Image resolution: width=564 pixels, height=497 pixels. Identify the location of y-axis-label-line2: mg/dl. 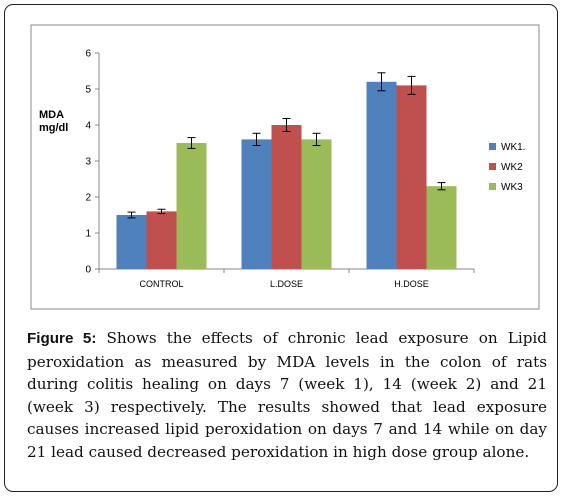
(53, 128).